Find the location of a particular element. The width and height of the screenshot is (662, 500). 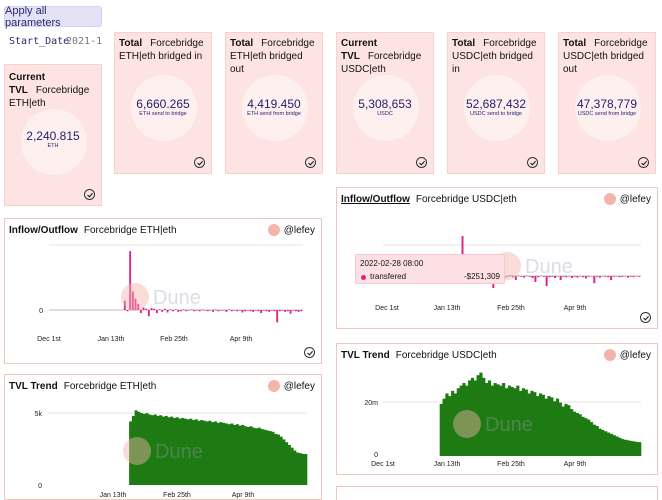

tvl-usdc-chart: 0 20m Dec 1st Jan 13th Feb 25th Apr 9th Dune is located at coordinates (503, 420).